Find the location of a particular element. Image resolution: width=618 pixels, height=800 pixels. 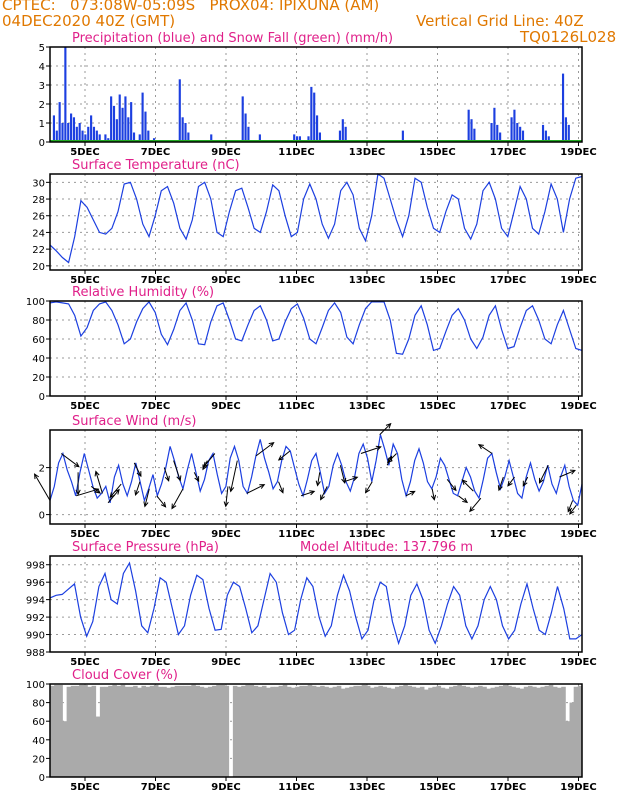

y-tick-label: 24 is located at coordinates (38, 233).